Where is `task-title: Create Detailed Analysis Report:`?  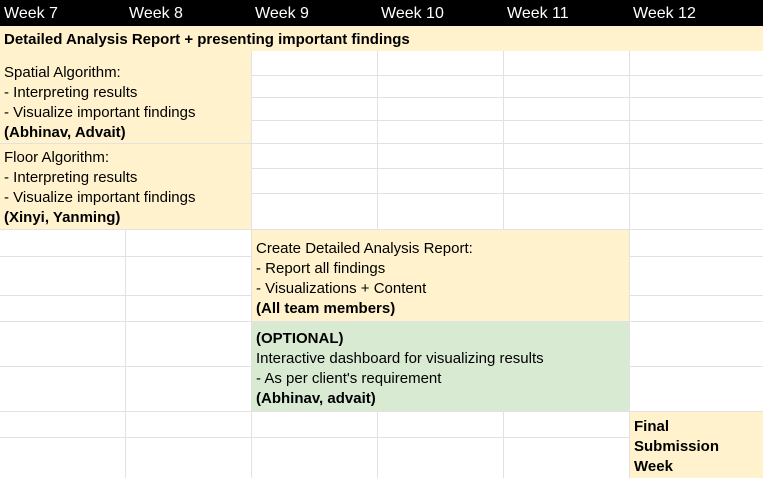
task-title: Create Detailed Analysis Report: is located at coordinates (364, 248).